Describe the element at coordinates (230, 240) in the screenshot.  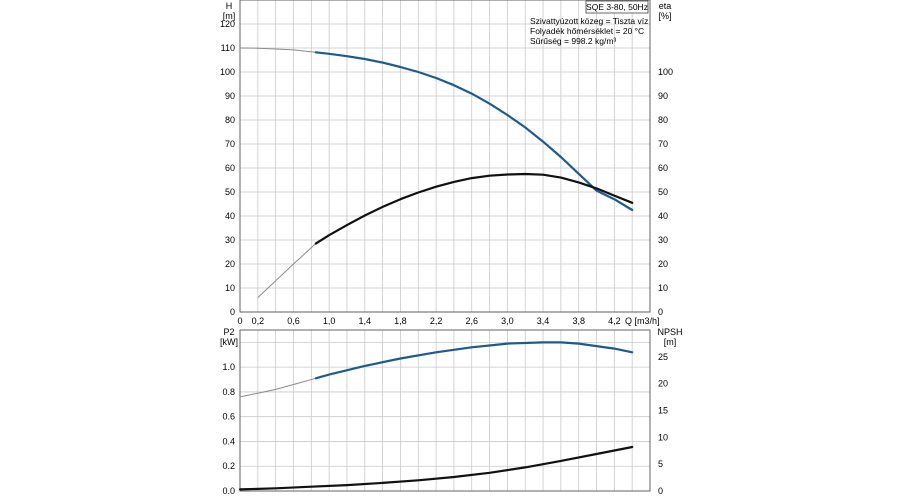
I see `top-left-y-tick-label: 30` at that location.